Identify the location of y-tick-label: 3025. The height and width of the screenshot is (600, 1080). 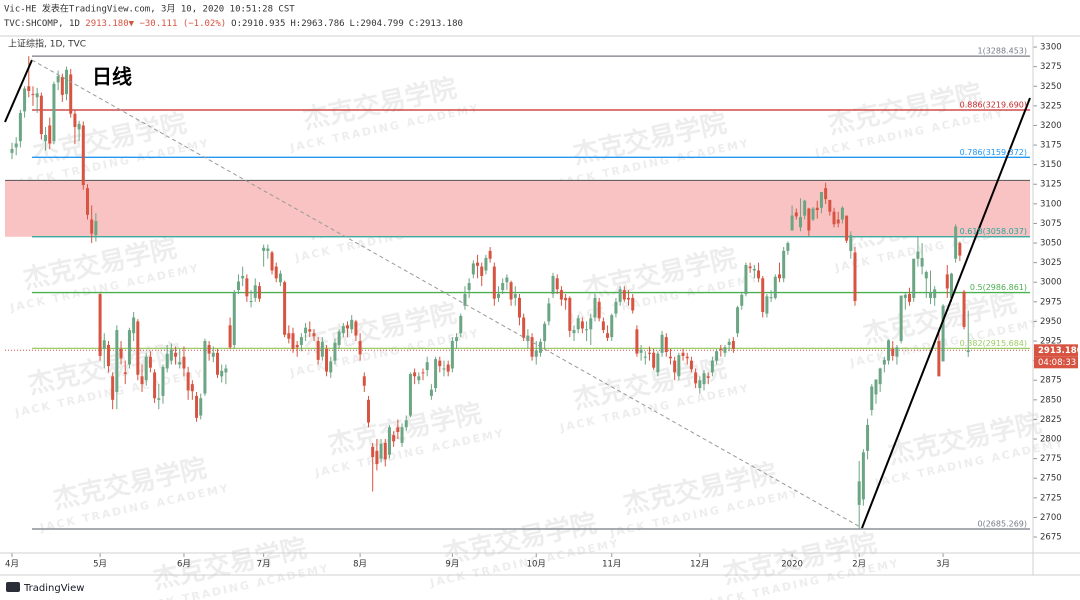
(1051, 263).